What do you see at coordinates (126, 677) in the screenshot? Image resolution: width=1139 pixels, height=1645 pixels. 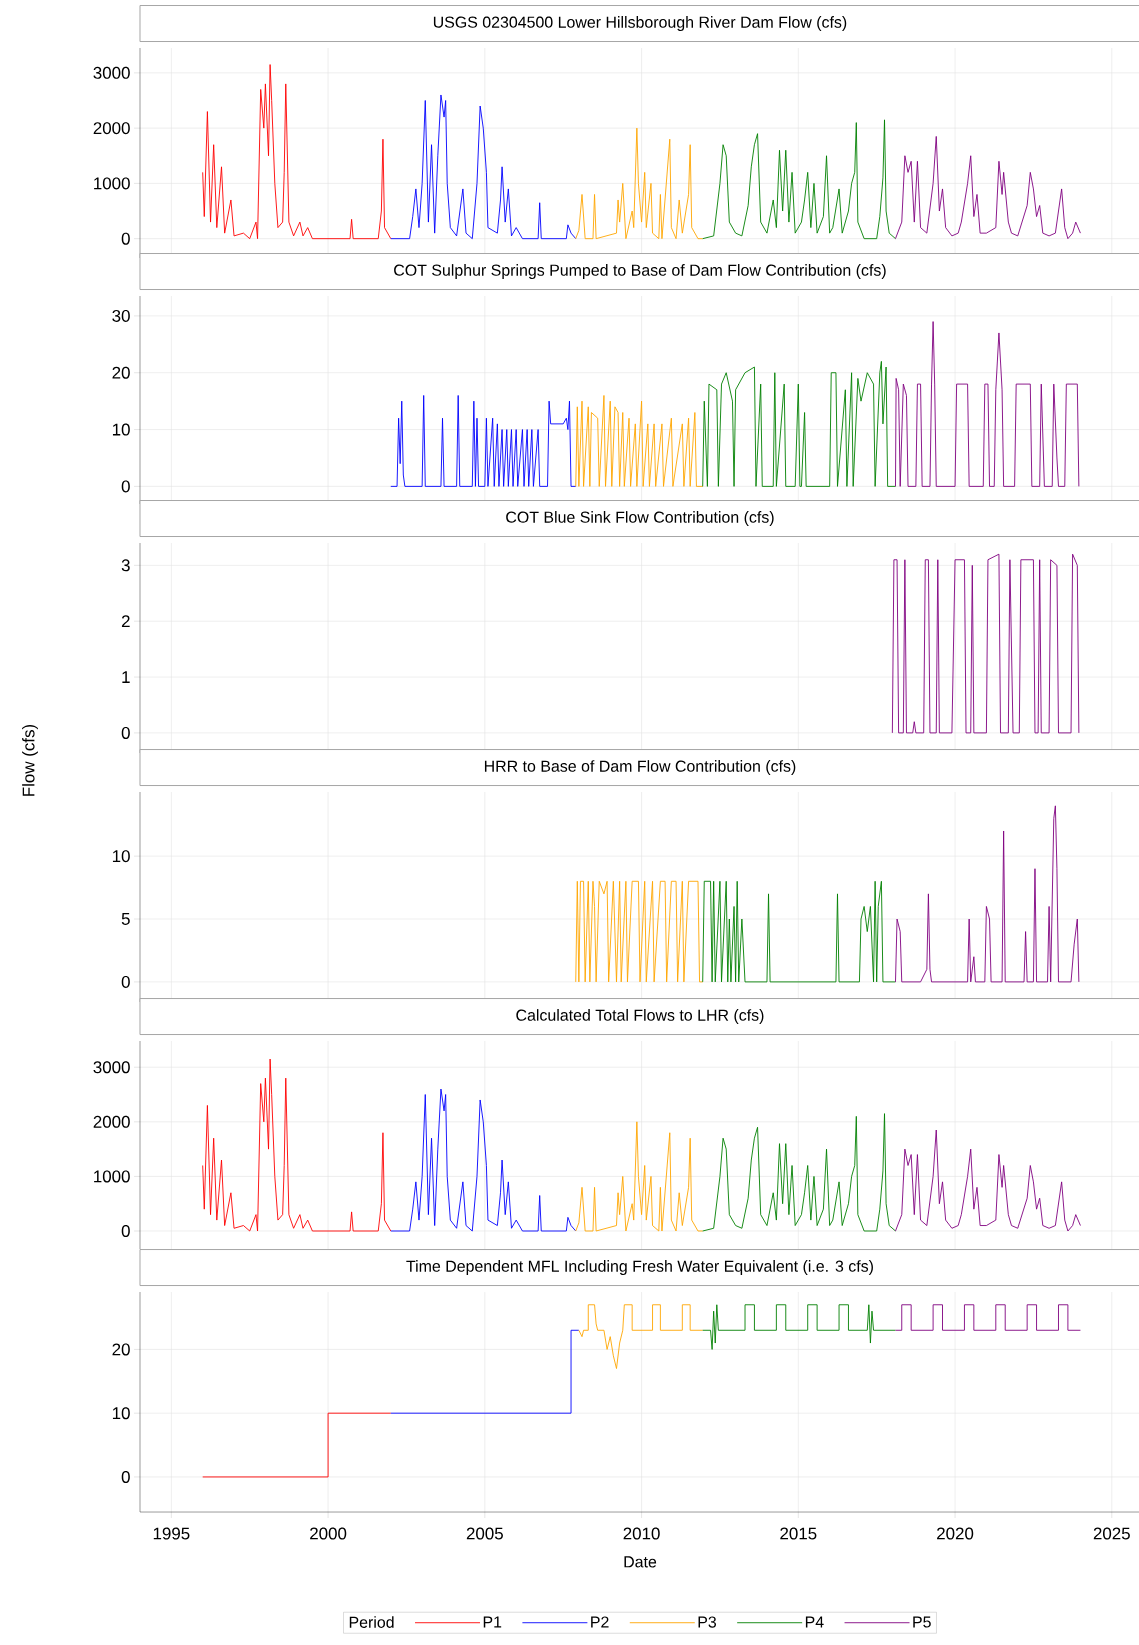 I see `y-tick-label: 1` at bounding box center [126, 677].